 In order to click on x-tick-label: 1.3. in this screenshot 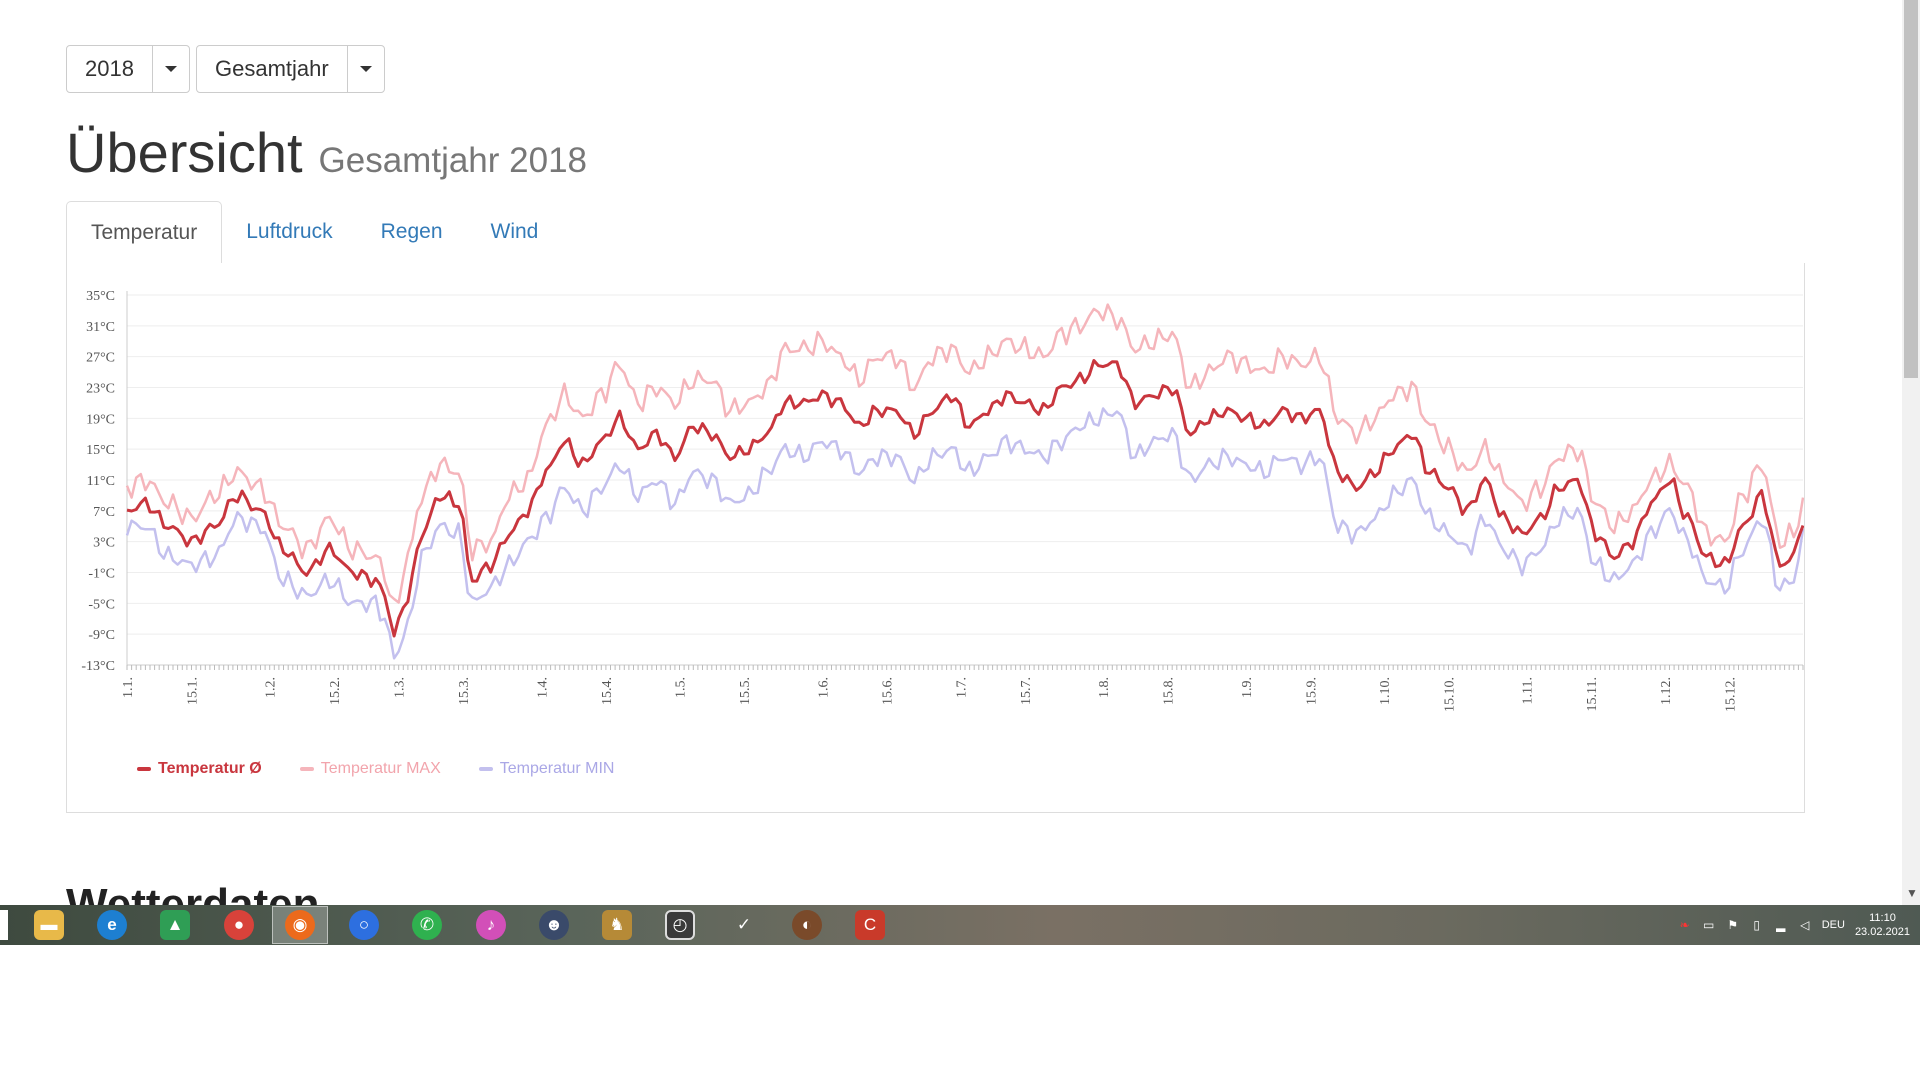, I will do `click(400, 687)`.